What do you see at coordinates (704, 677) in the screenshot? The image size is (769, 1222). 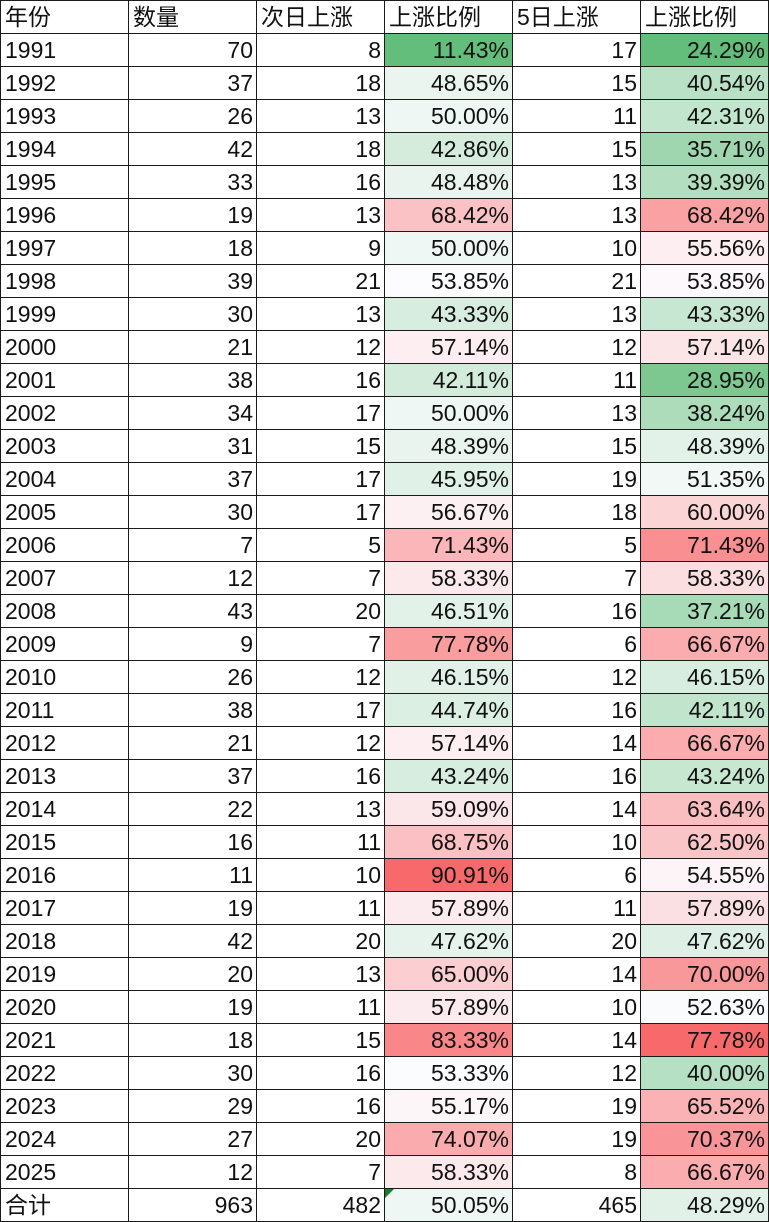 I see `cell-five-day-ratio: 46.15%` at bounding box center [704, 677].